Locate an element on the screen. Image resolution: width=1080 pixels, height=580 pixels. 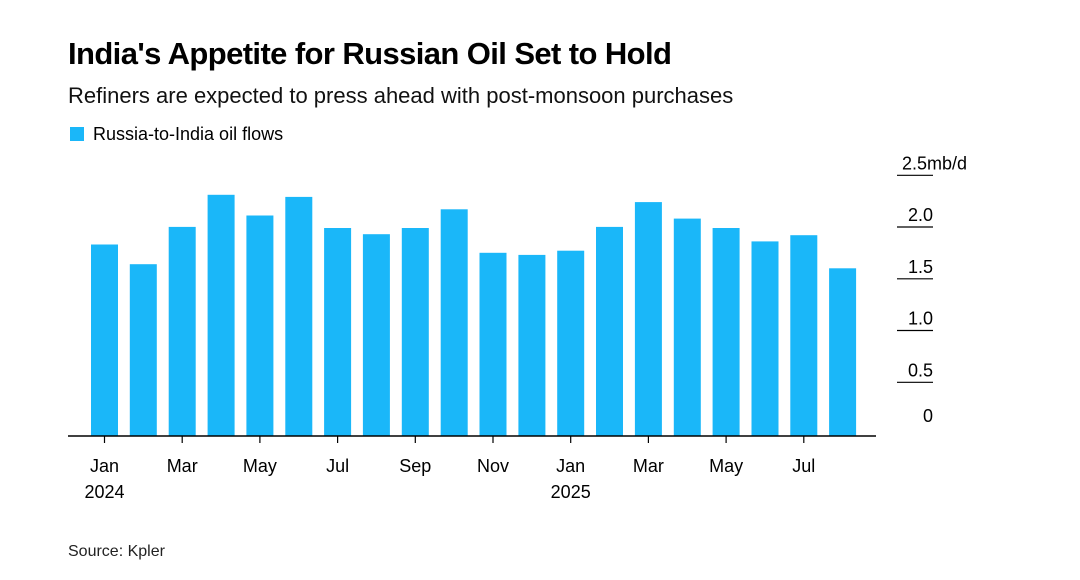
source-note: Source: Kpler is located at coordinates (116, 551).